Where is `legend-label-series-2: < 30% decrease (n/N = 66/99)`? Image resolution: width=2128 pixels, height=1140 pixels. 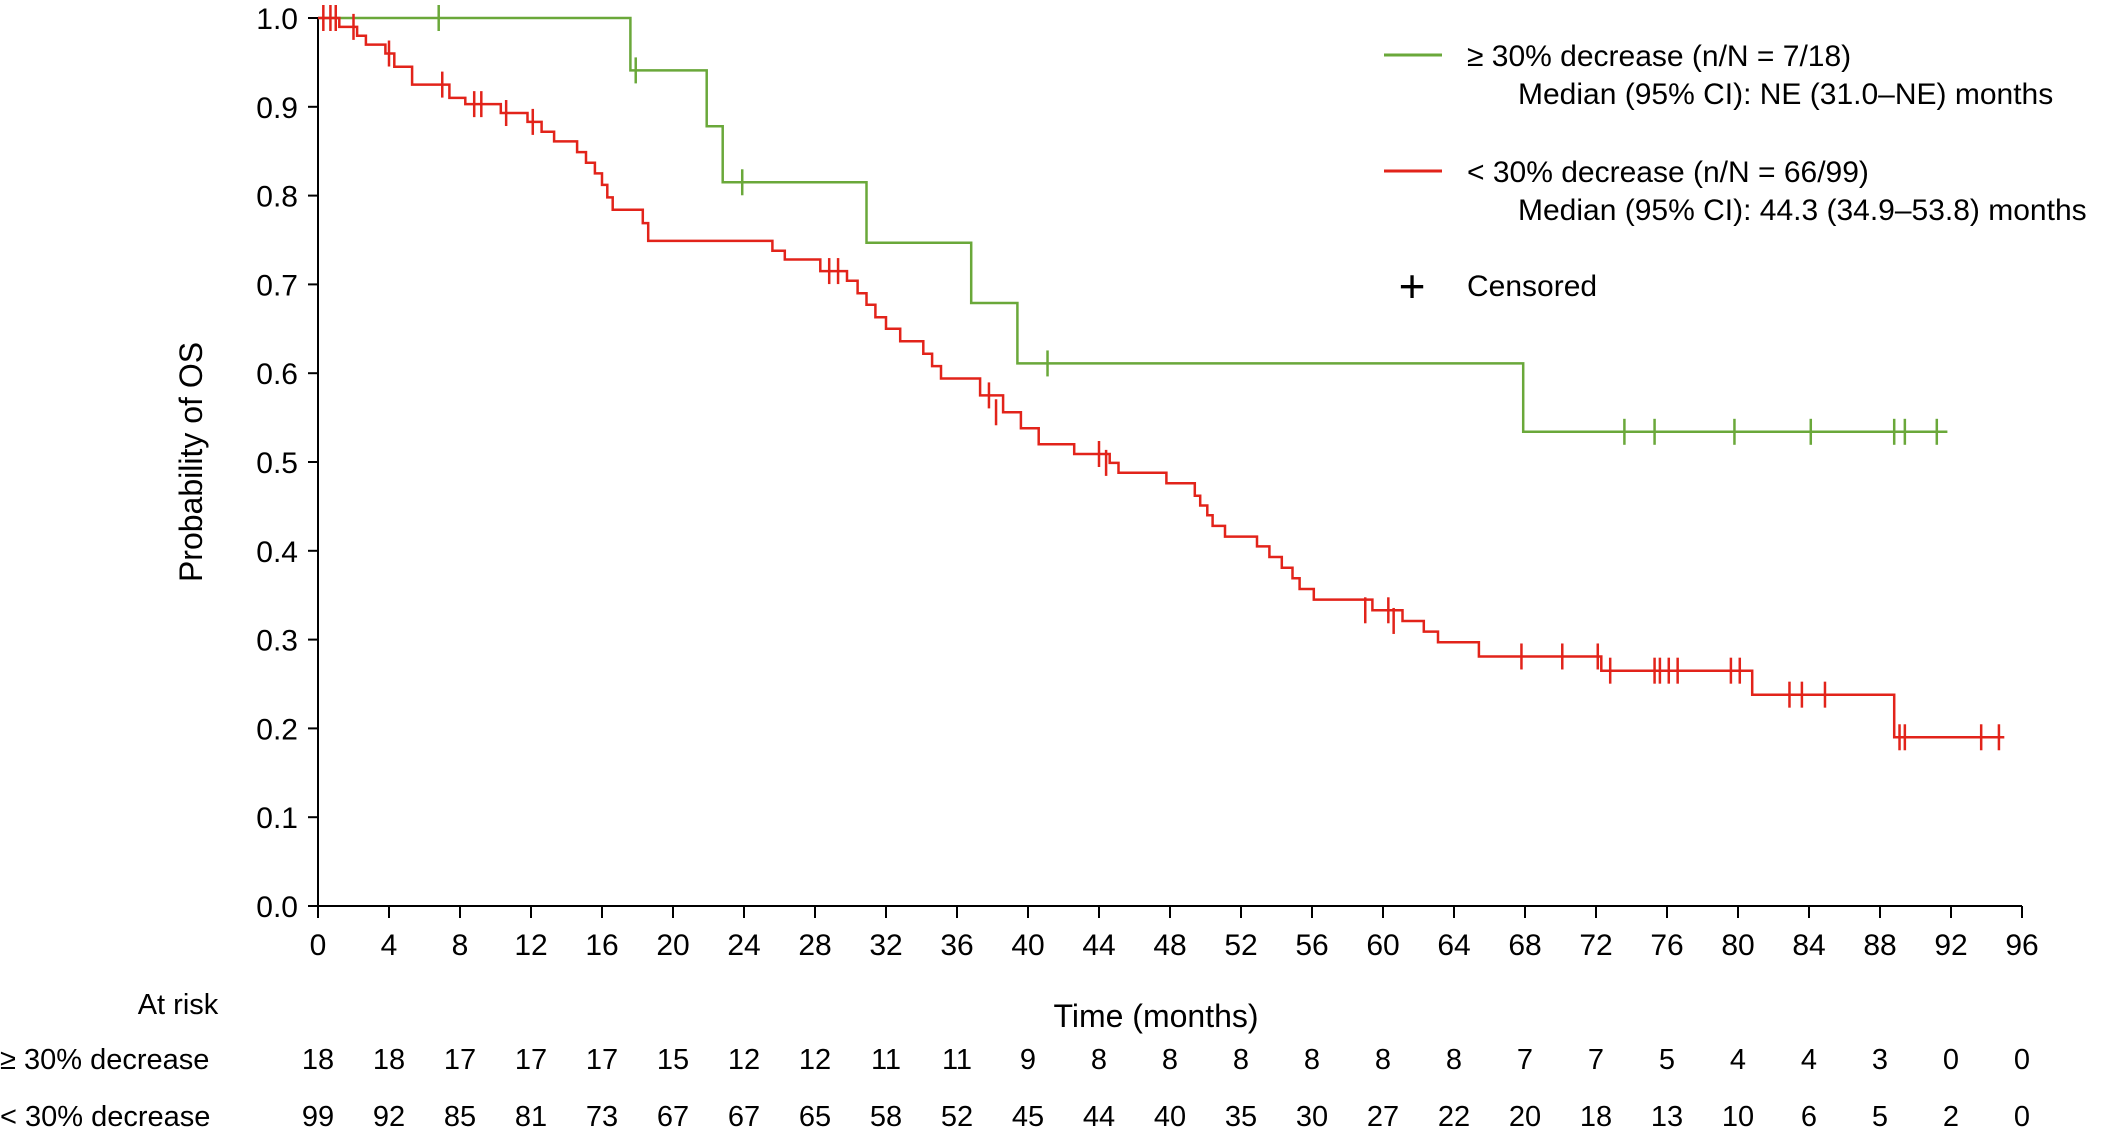 legend-label-series-2: < 30% decrease (n/N = 66/99) is located at coordinates (1668, 172).